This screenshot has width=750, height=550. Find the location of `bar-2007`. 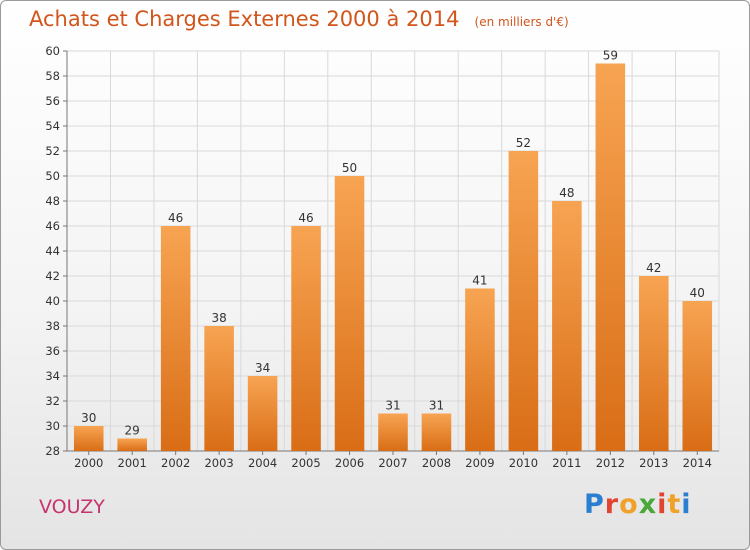

bar-2007 is located at coordinates (393, 432).